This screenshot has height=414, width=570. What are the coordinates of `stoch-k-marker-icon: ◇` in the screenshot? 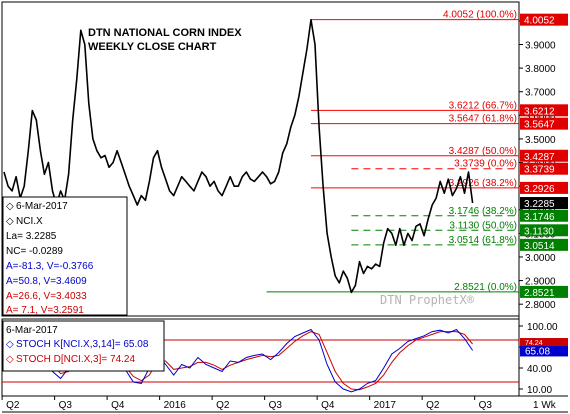 It's located at (10, 344).